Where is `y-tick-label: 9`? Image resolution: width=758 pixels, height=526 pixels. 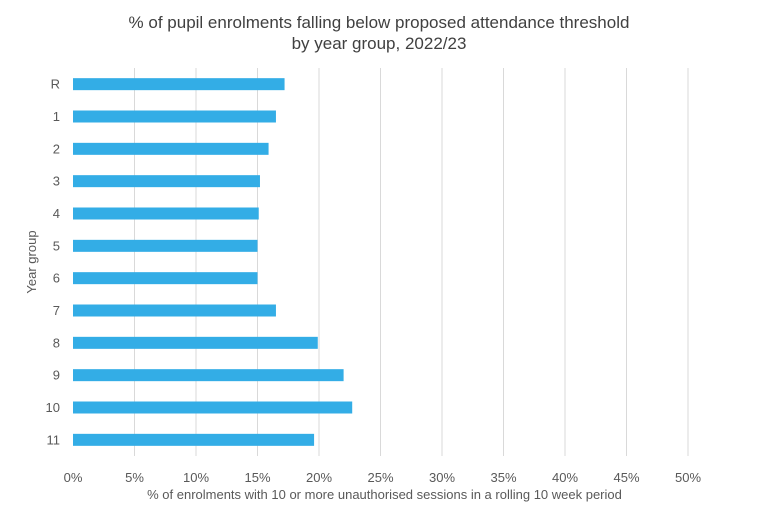 y-tick-label: 9 is located at coordinates (56, 375).